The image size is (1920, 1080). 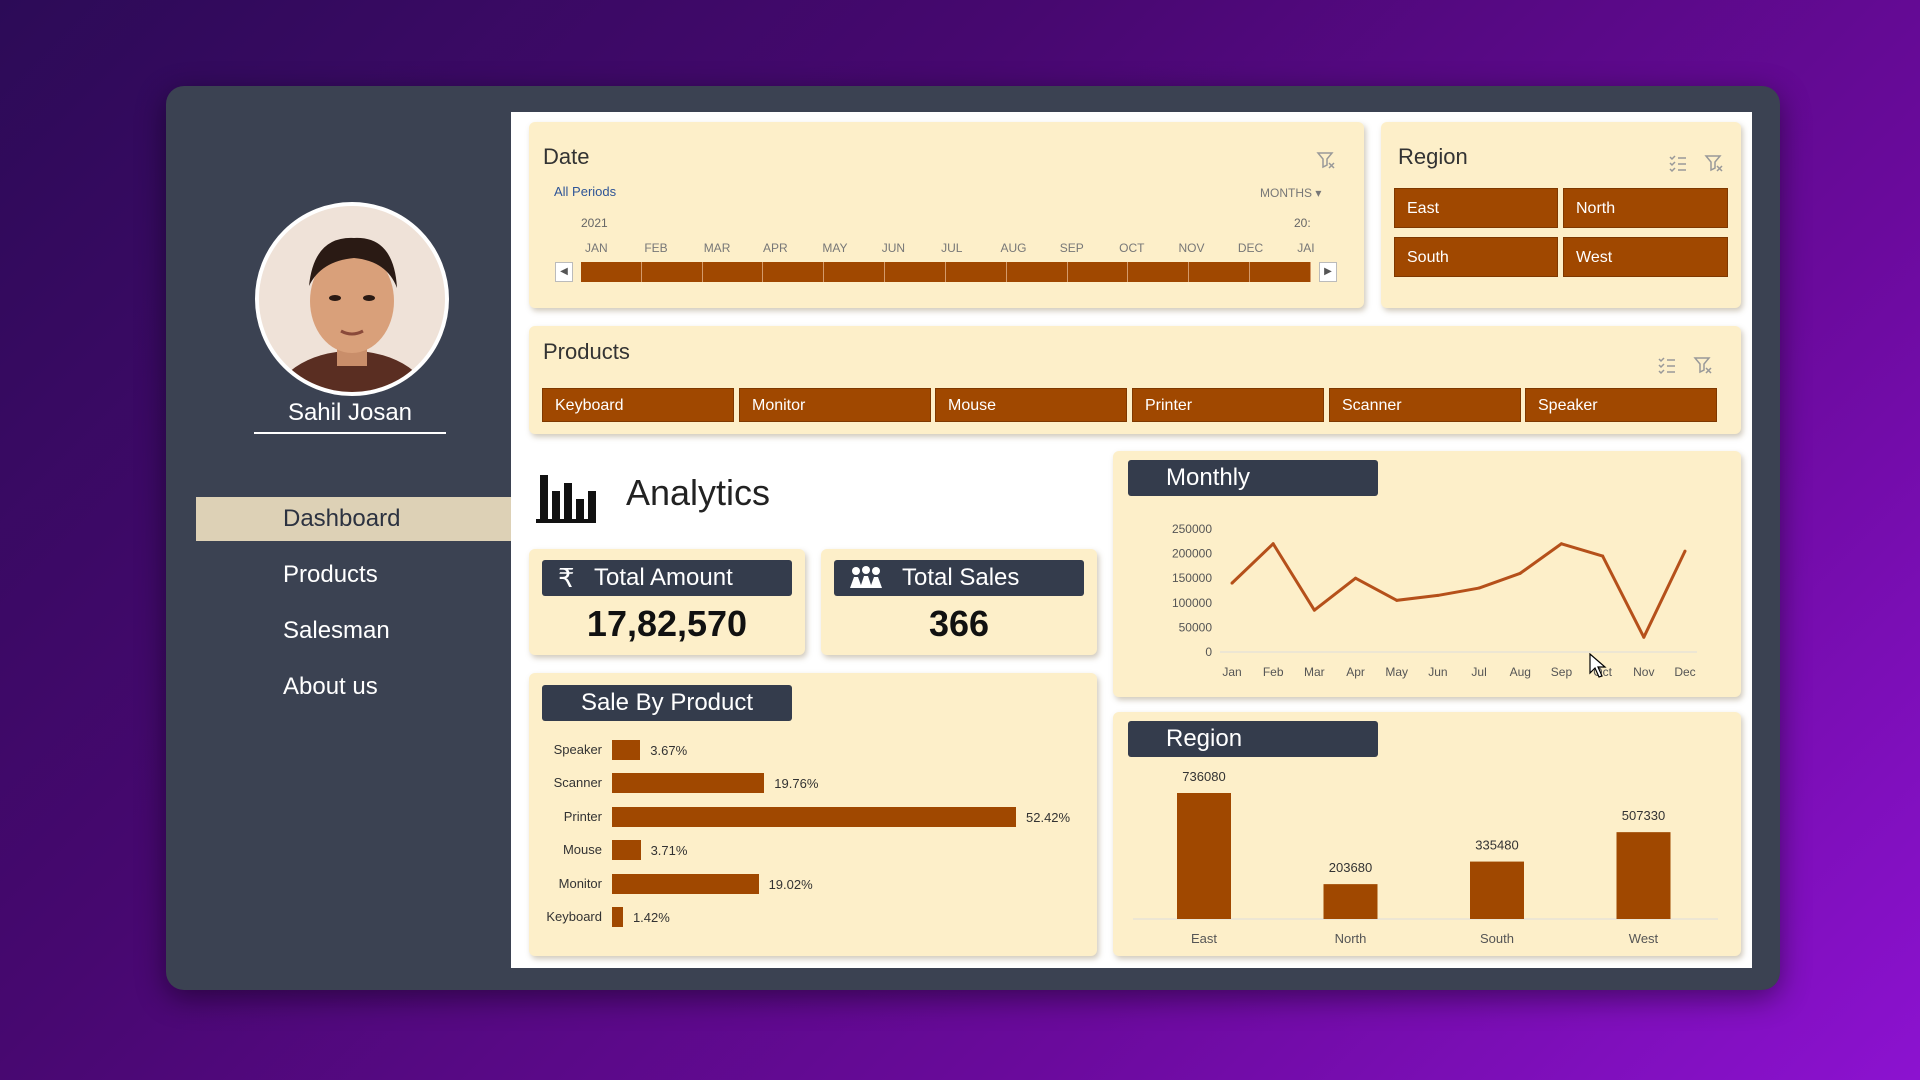 What do you see at coordinates (574, 916) in the screenshot?
I see `bar-category-label: Keyboard` at bounding box center [574, 916].